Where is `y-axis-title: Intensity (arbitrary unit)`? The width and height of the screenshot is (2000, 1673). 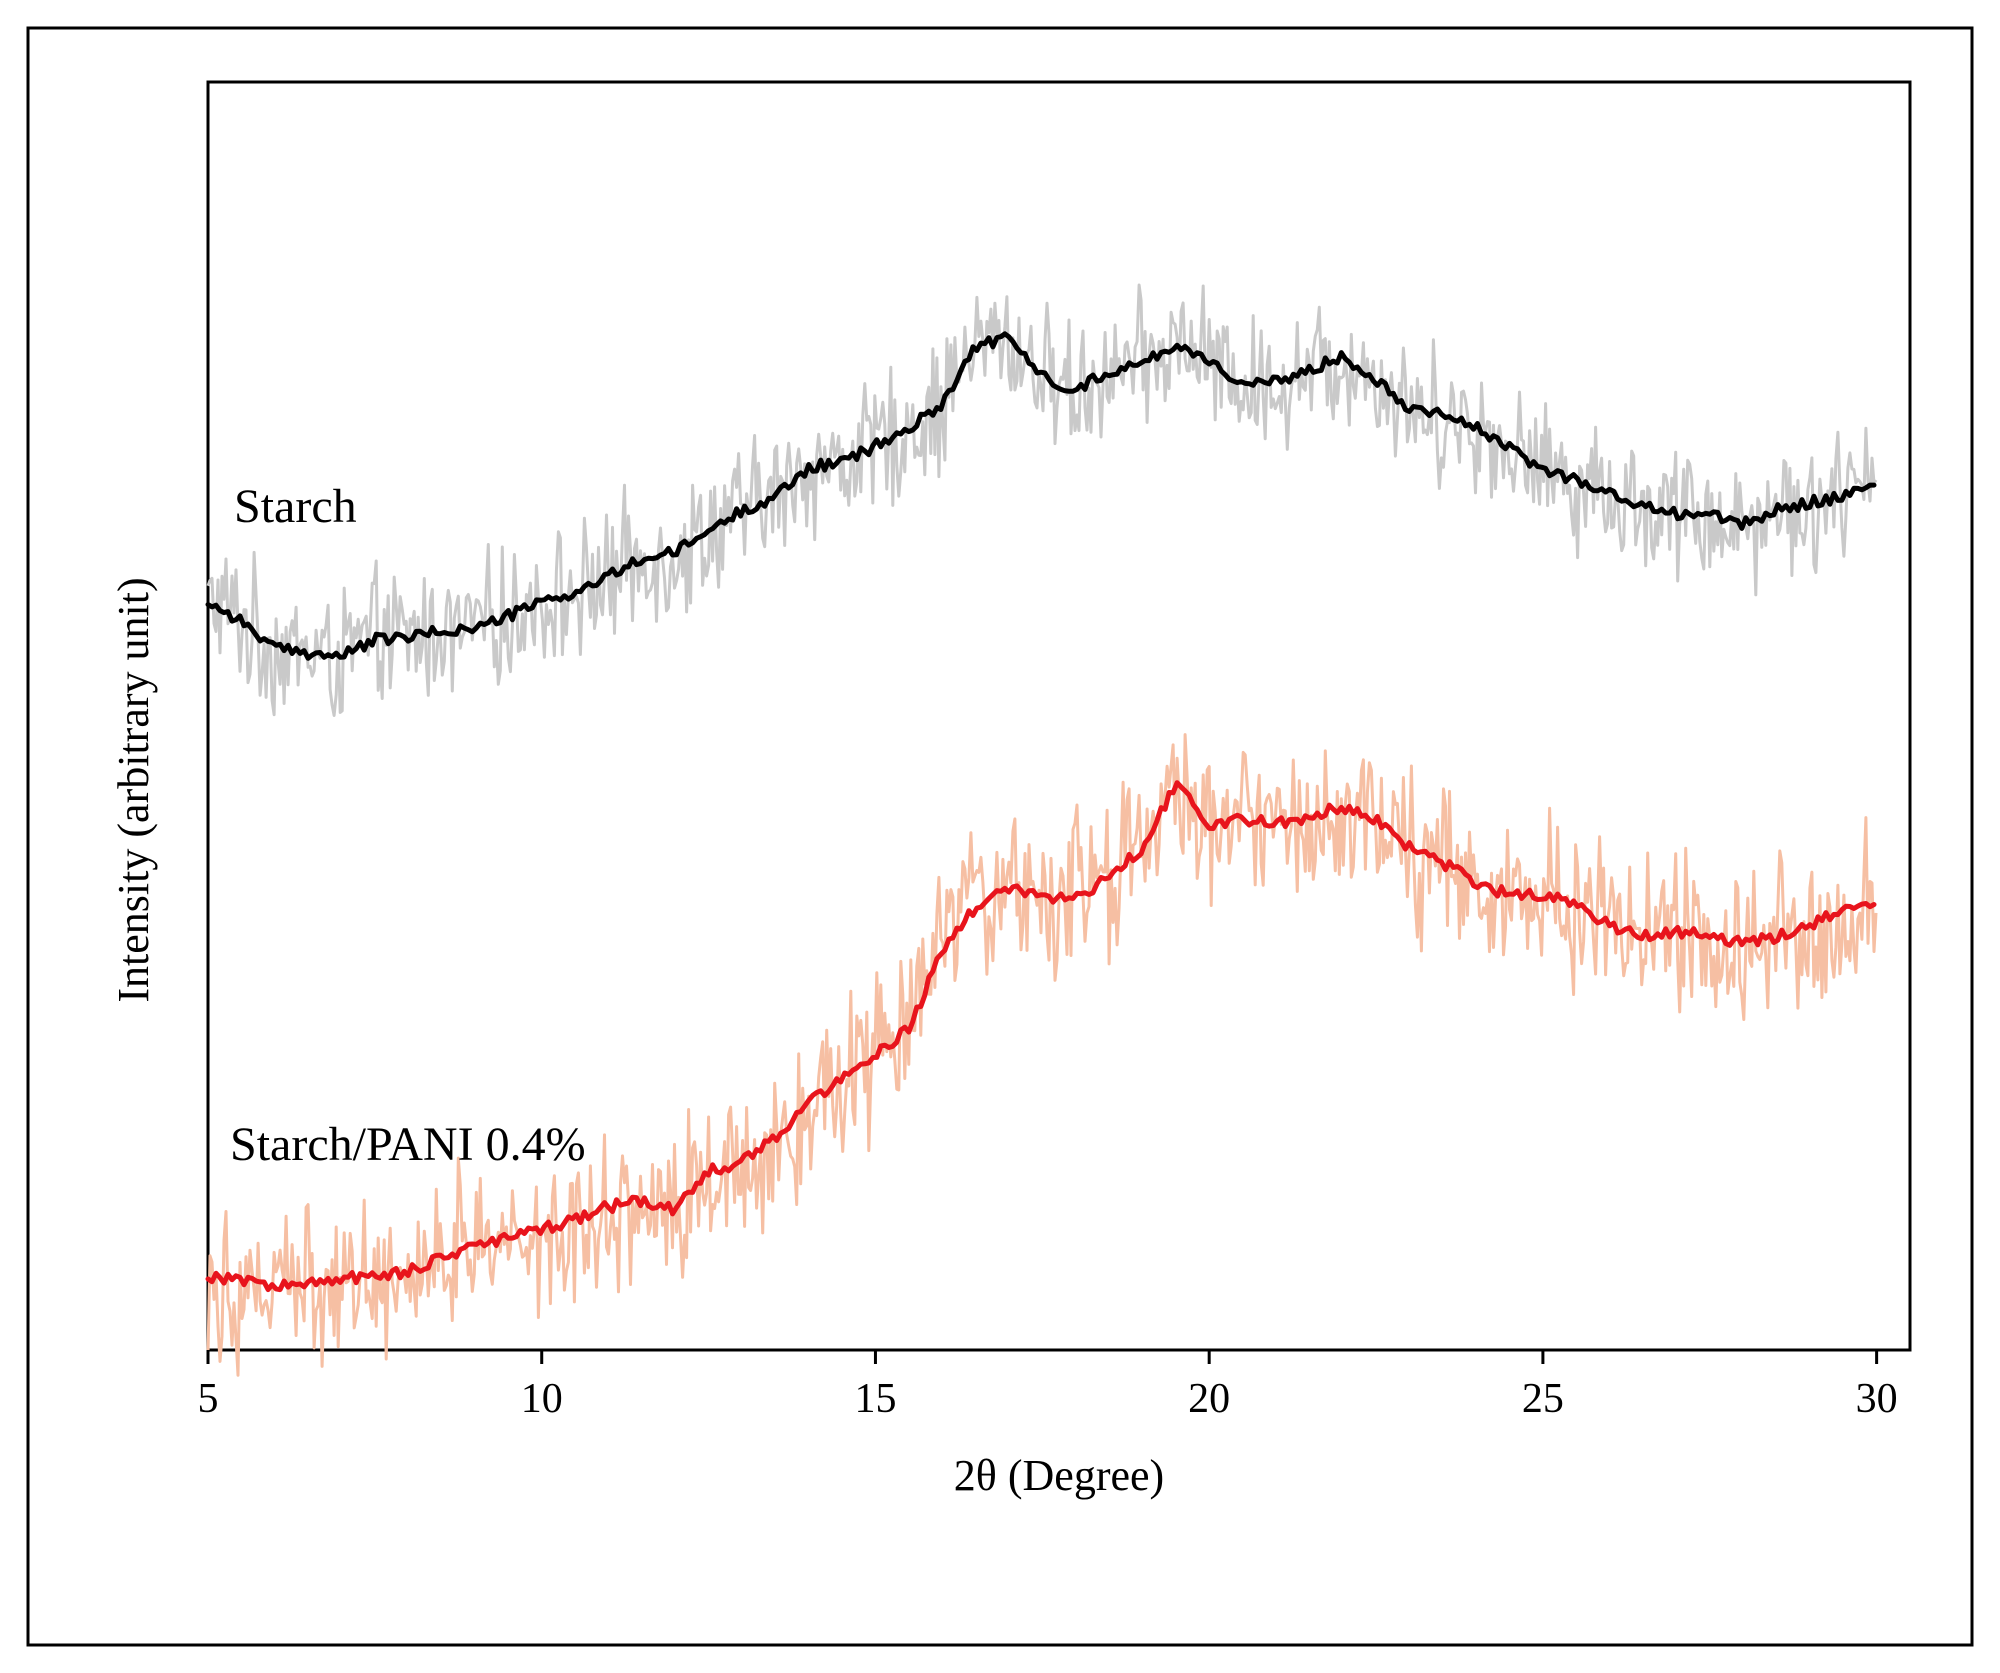
y-axis-title: Intensity (arbitrary unit) is located at coordinates (133, 789).